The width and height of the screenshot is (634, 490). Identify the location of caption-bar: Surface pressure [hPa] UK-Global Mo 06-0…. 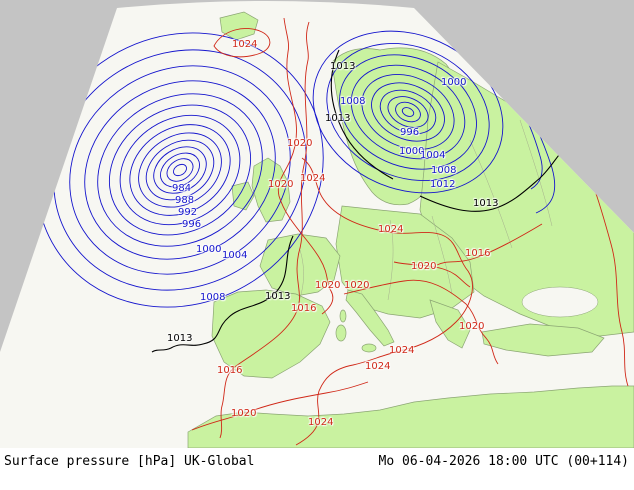
(317, 469).